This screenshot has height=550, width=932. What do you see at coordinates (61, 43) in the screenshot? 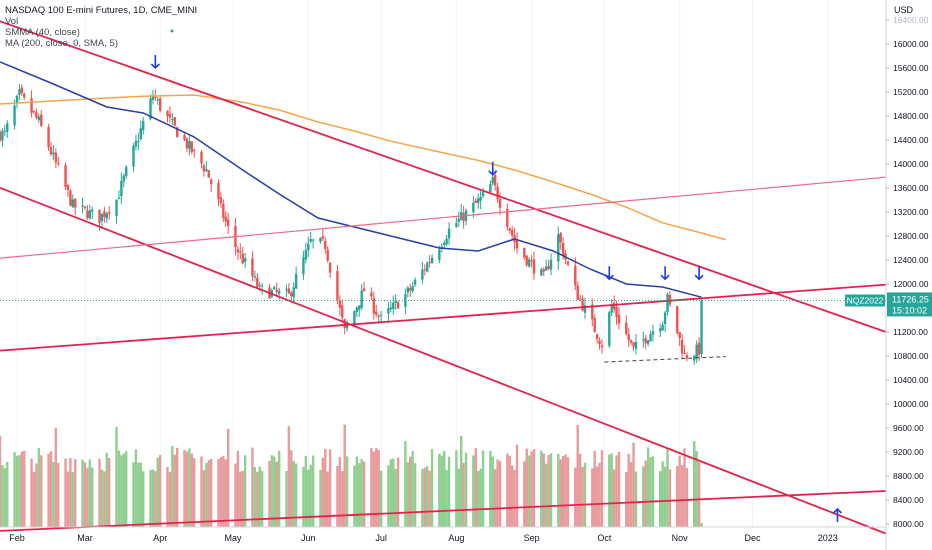
I see `indicator-sma200-label: MA (200, close, 0, SMA, 5)` at bounding box center [61, 43].